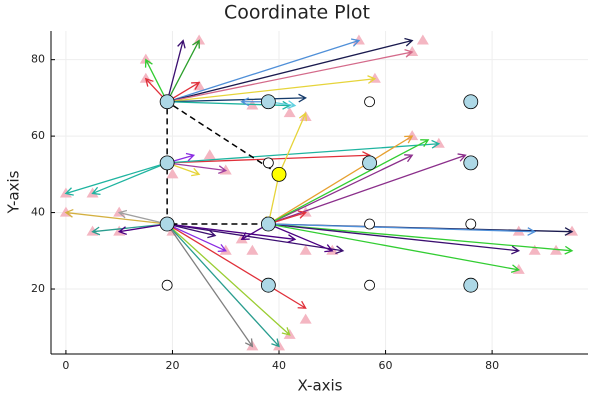 This screenshot has height=404, width=600. Describe the element at coordinates (38, 59) in the screenshot. I see `y-tick-label: 80` at that location.